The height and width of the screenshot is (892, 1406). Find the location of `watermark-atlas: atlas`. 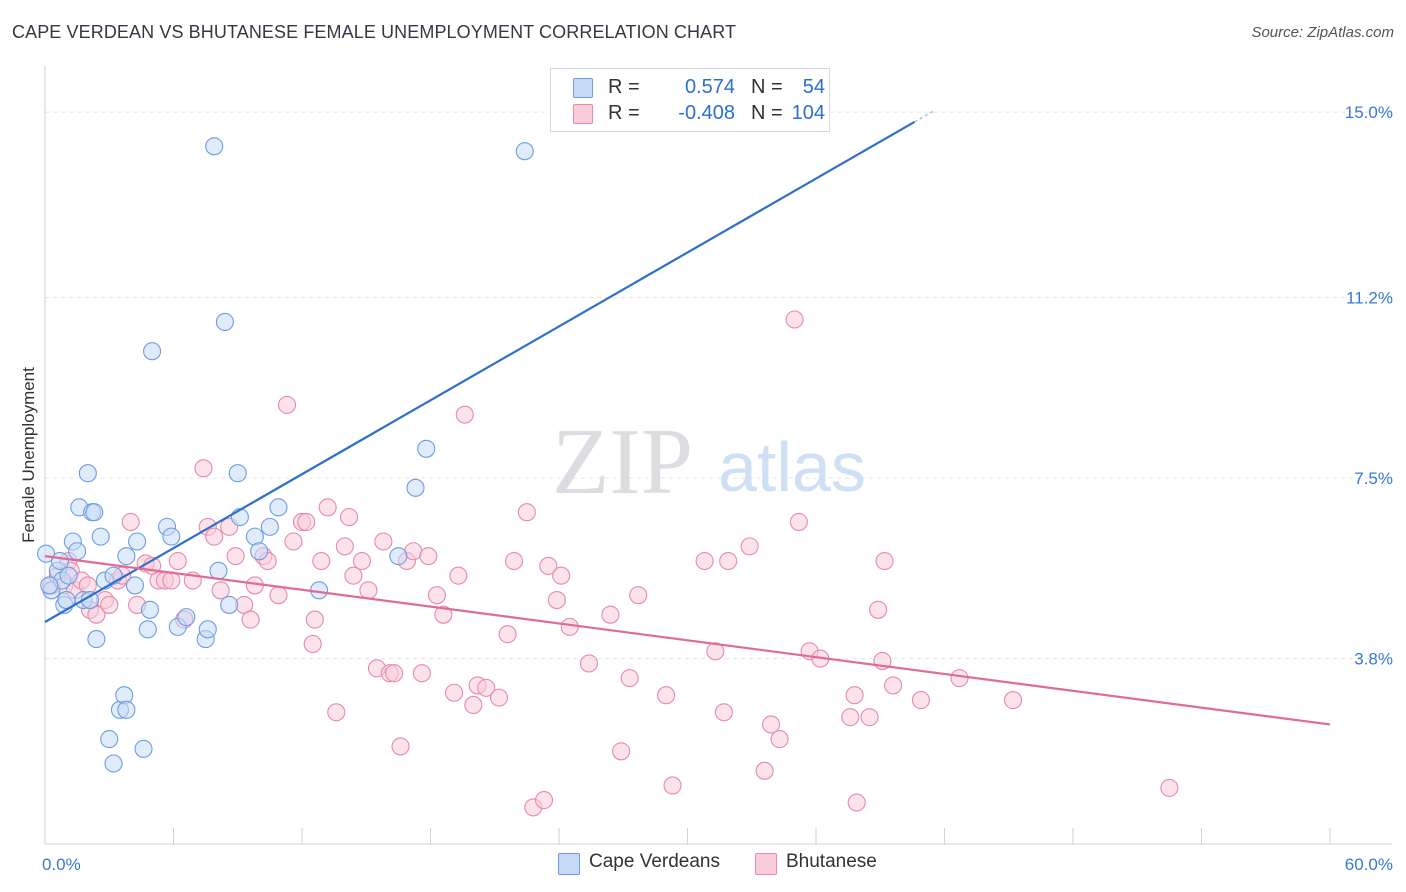

watermark-atlas: atlas is located at coordinates (792, 467).